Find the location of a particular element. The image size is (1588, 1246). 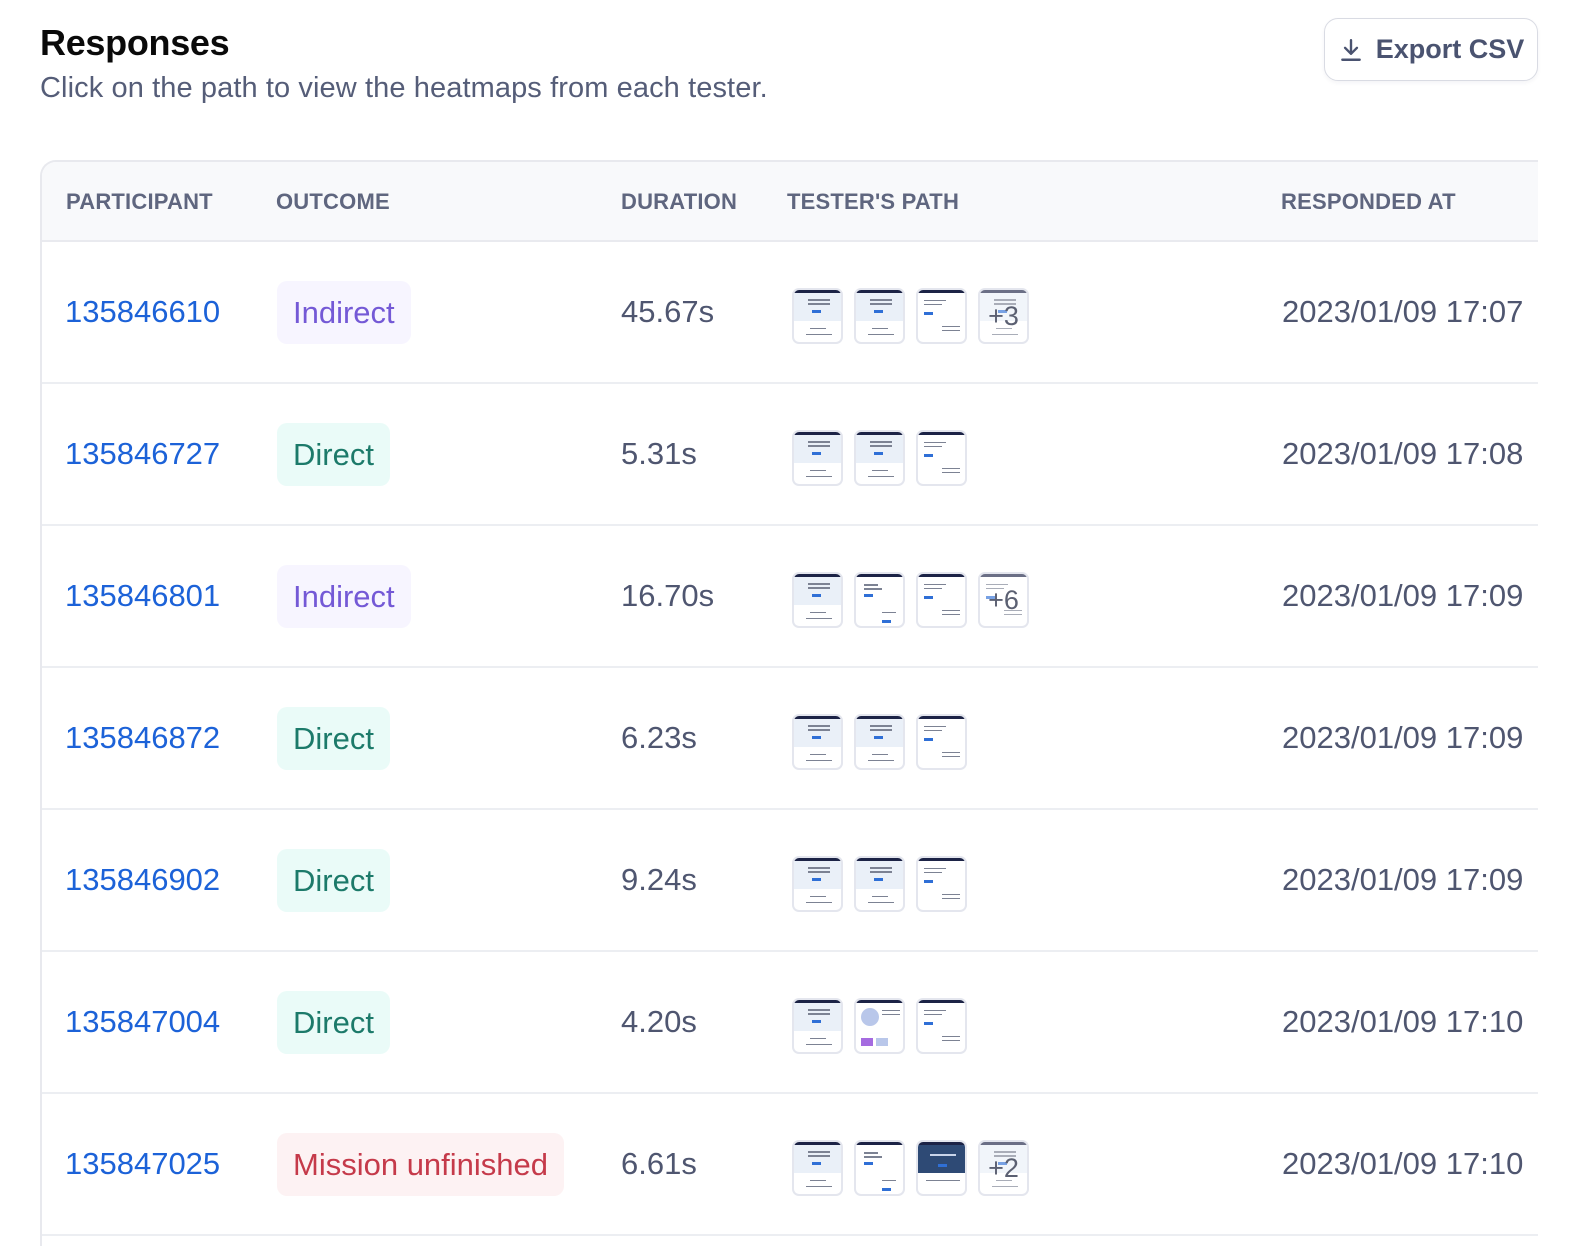

column-header-testers-path: TESTER'S PATH is located at coordinates (873, 201).